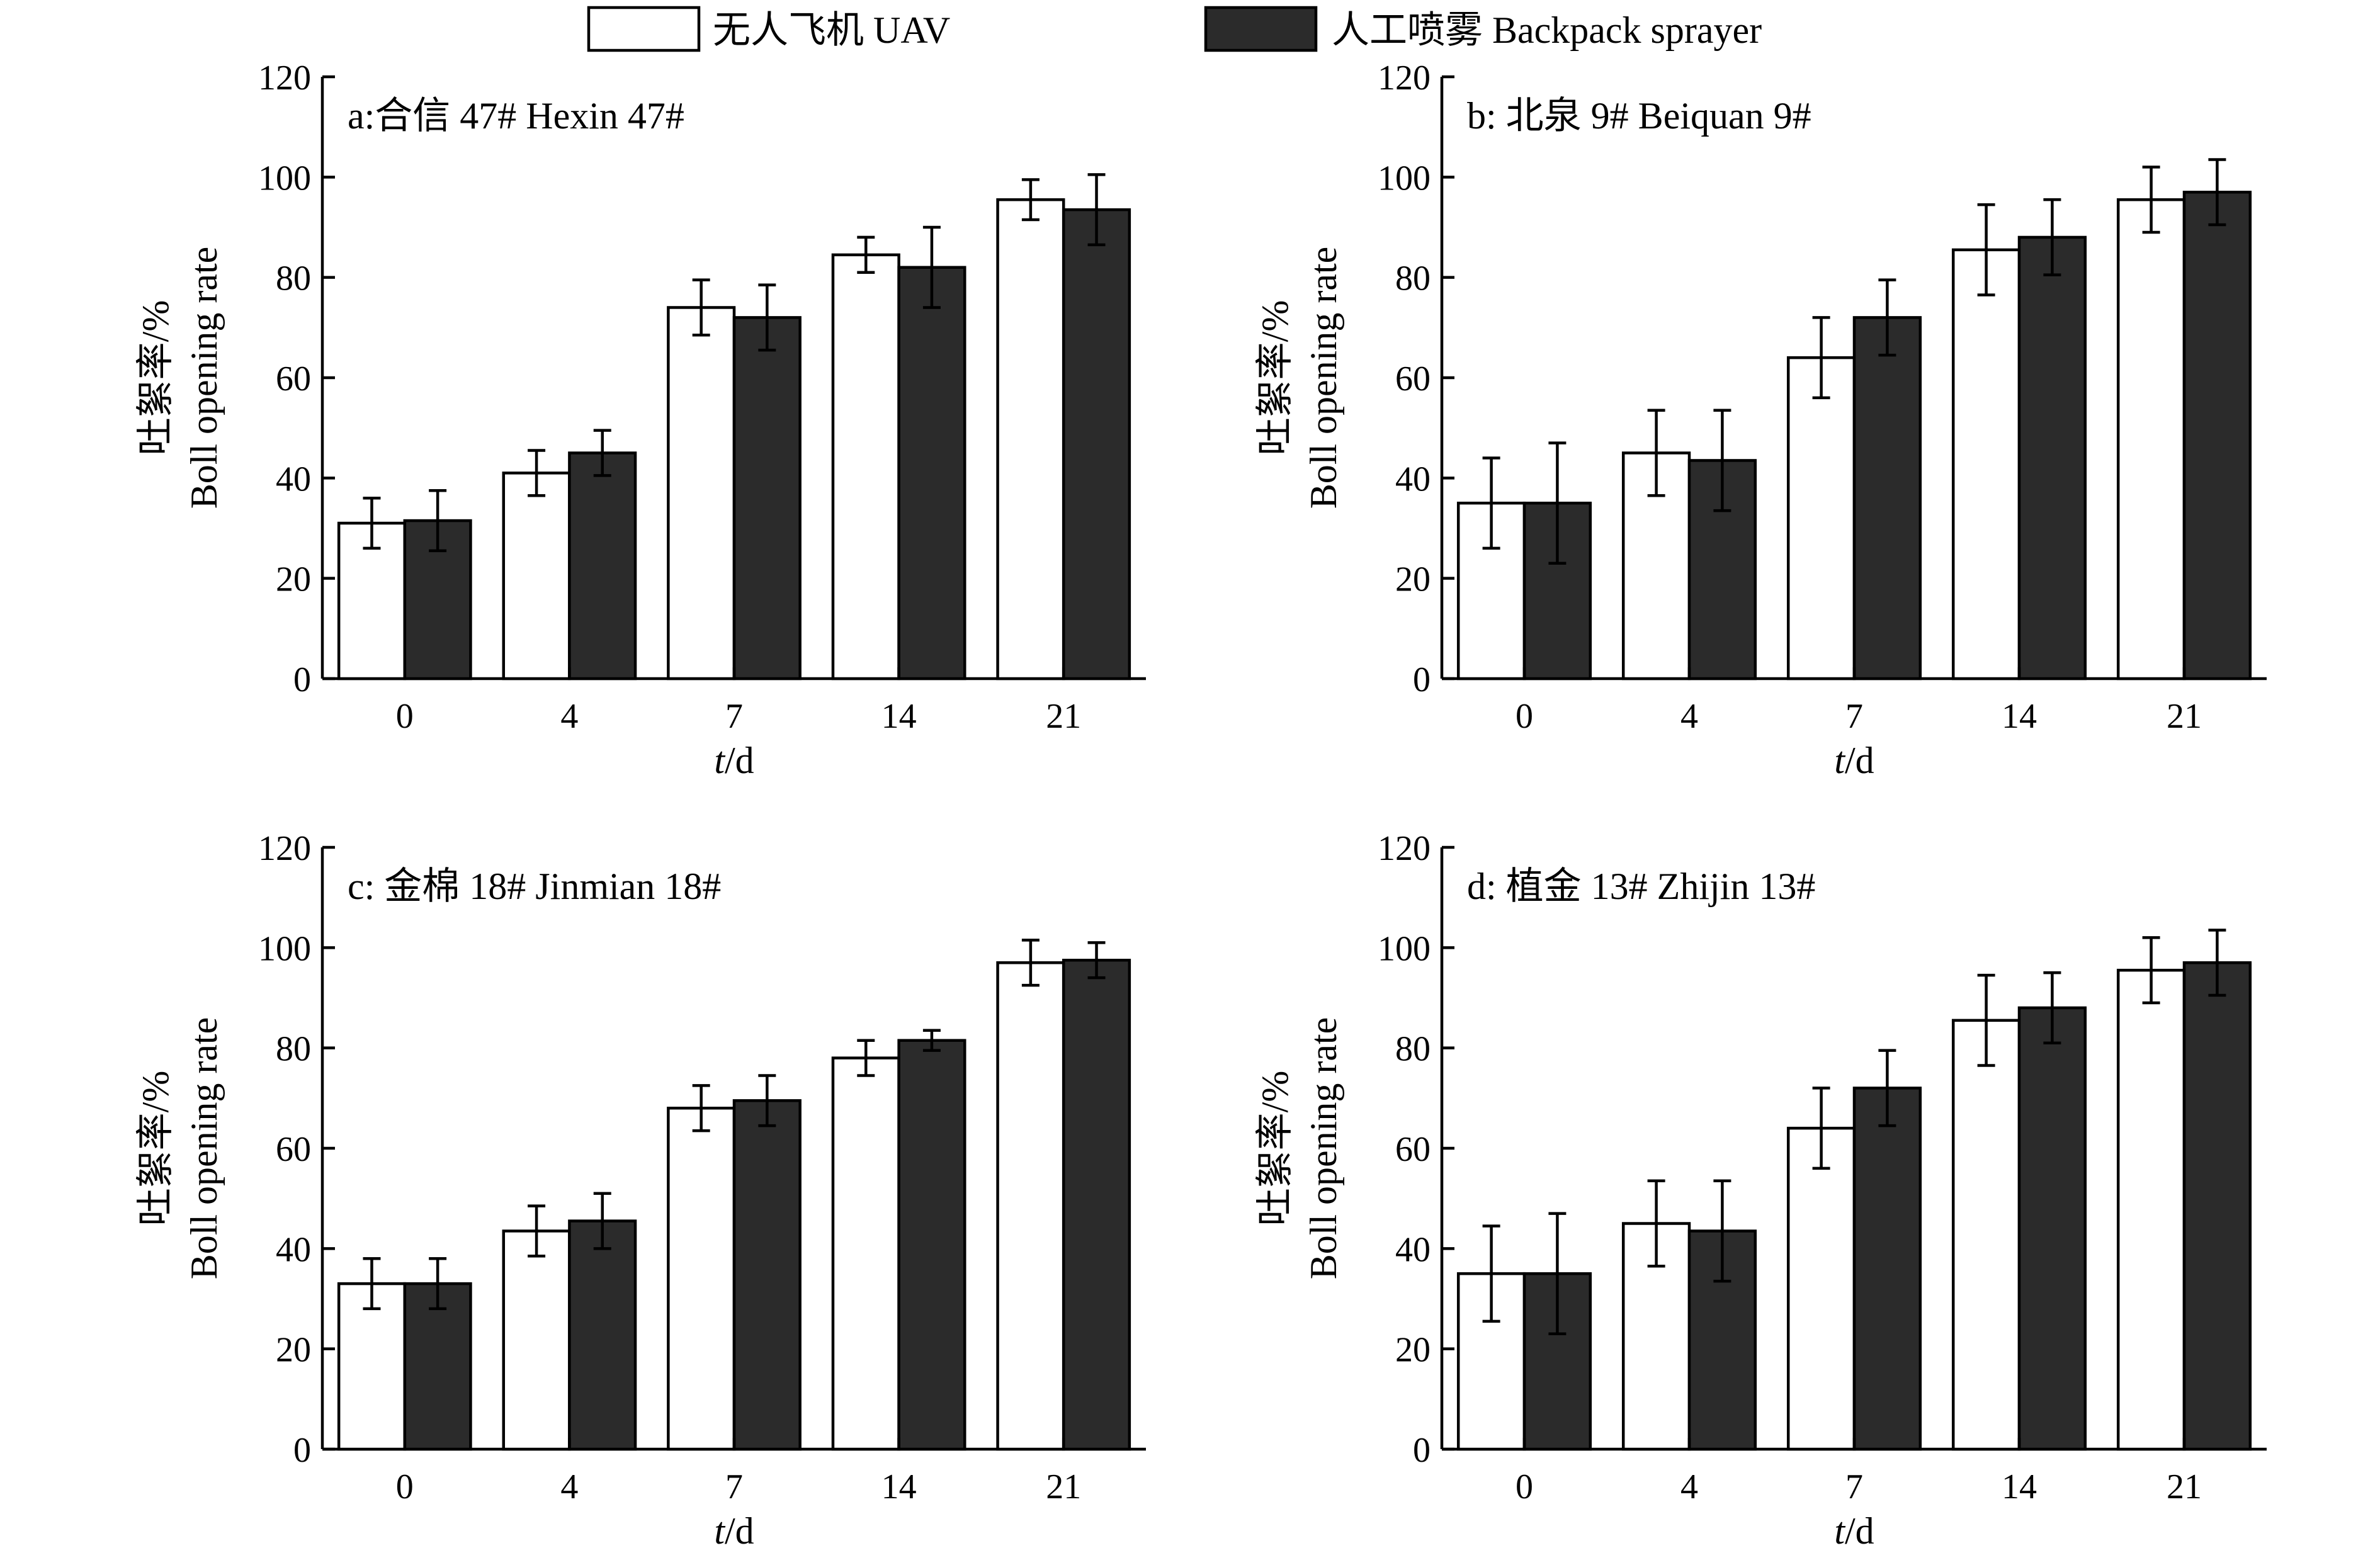 The width and height of the screenshot is (2380, 1548). I want to click on x-tick-label-d-4: 4, so click(1689, 1487).